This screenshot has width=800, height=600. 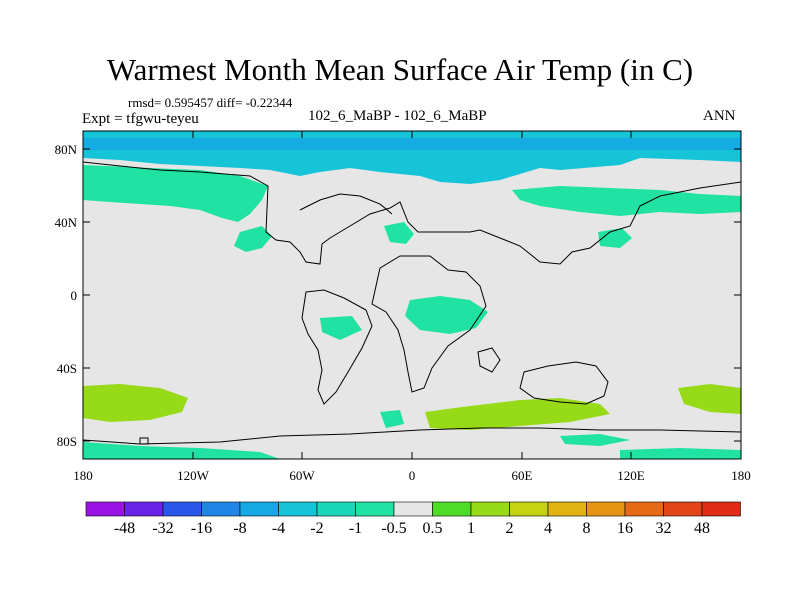 I want to click on fill-teal-nw, so click(x=175, y=193).